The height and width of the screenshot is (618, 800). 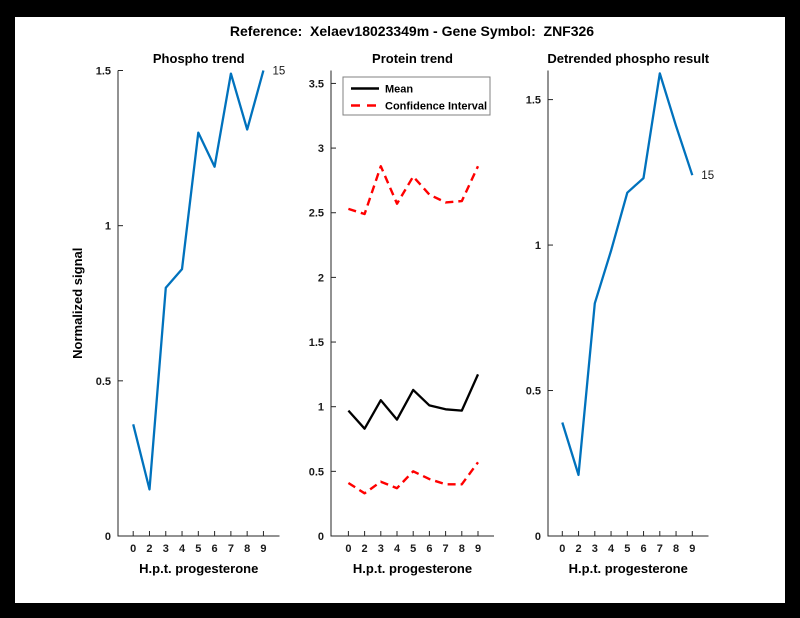 I want to click on series-mean, so click(x=413, y=401).